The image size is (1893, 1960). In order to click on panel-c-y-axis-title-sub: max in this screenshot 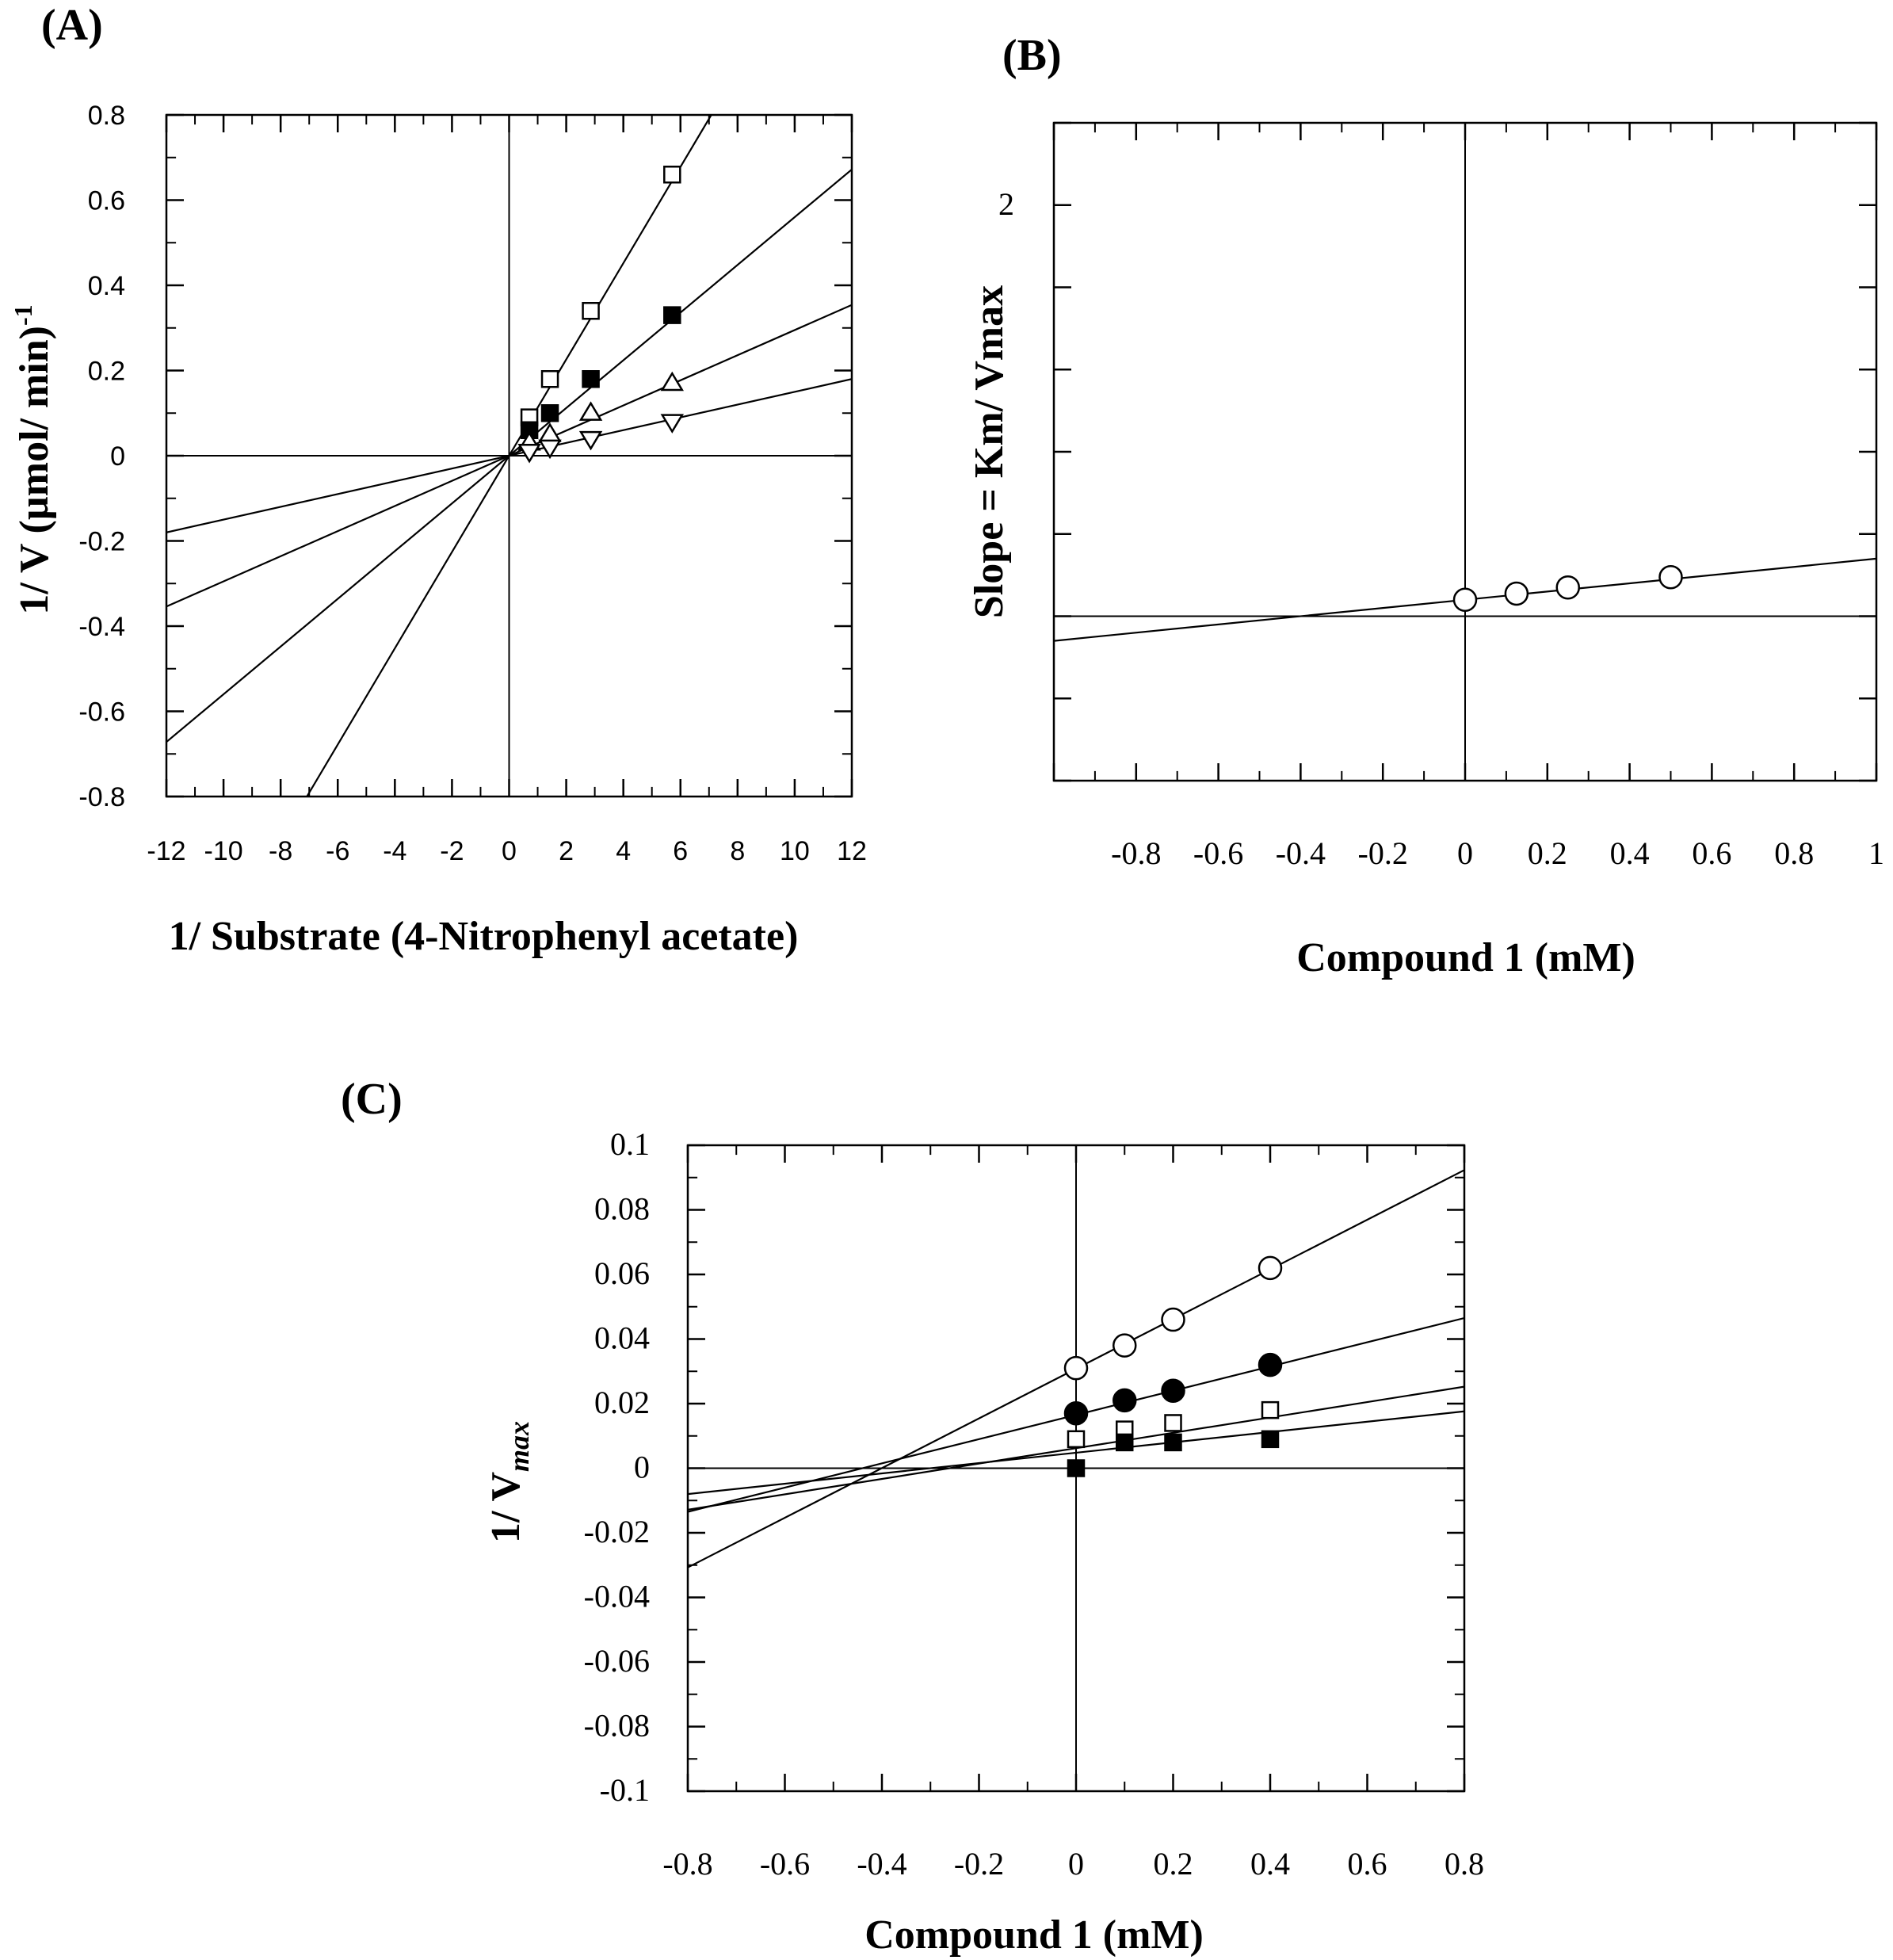, I will do `click(519, 1447)`.